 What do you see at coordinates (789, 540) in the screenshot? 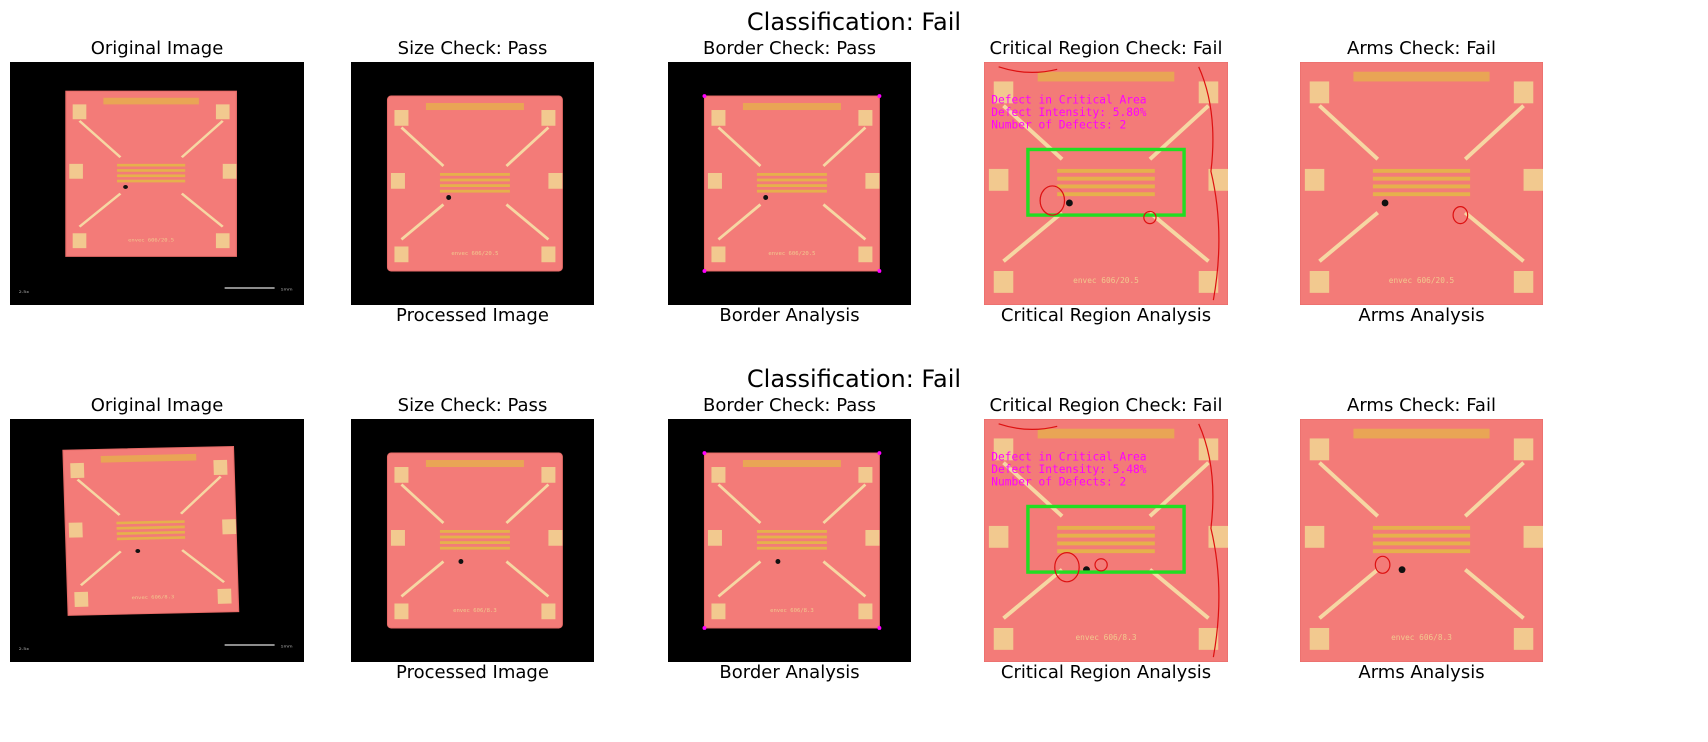
I see `row2-border-image: envec 606/8.3` at bounding box center [789, 540].